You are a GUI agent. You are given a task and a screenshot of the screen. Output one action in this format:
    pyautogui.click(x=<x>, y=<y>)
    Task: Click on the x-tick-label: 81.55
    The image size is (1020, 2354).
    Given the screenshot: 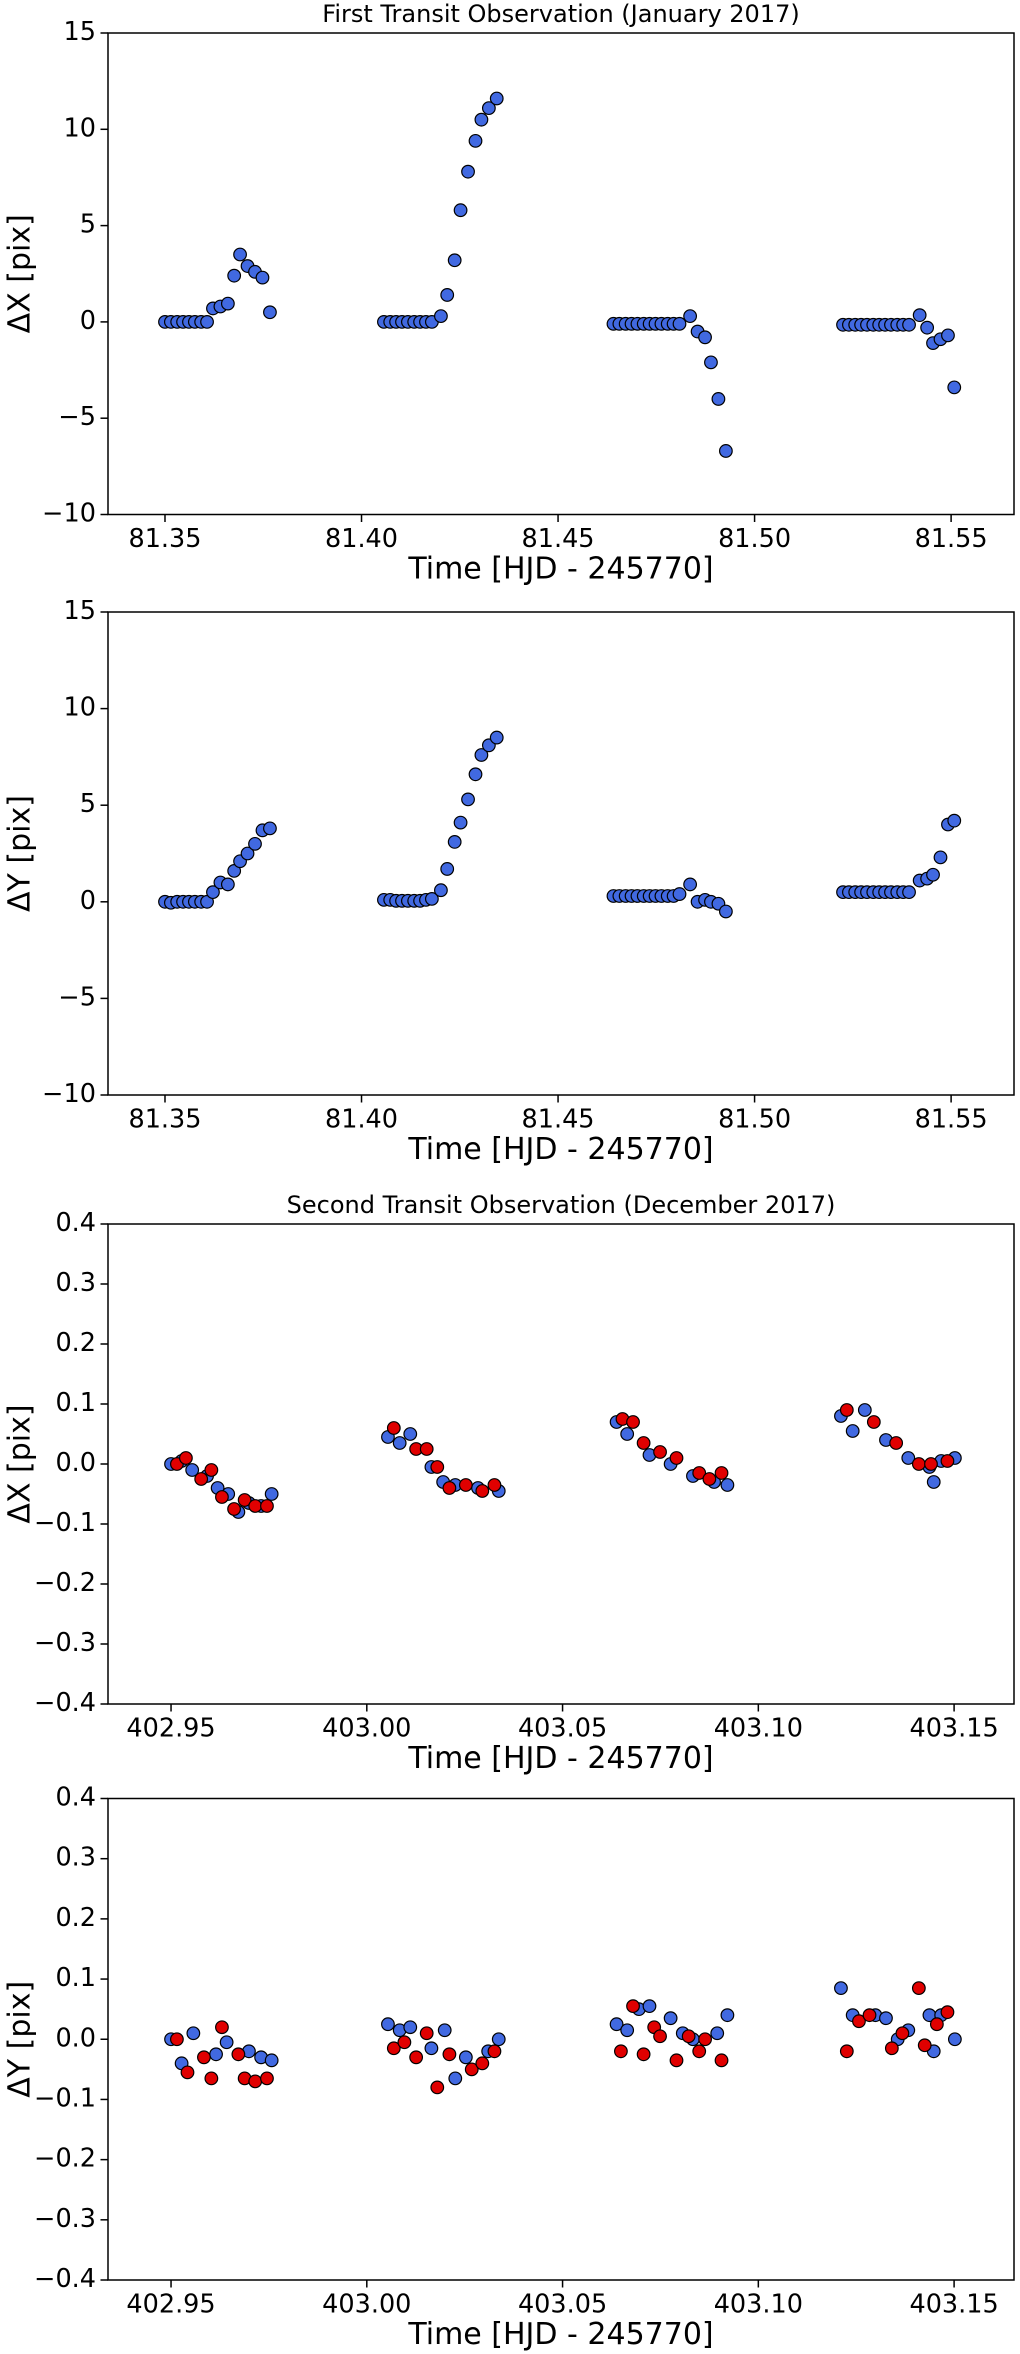 What is the action you would take?
    pyautogui.click(x=951, y=1120)
    